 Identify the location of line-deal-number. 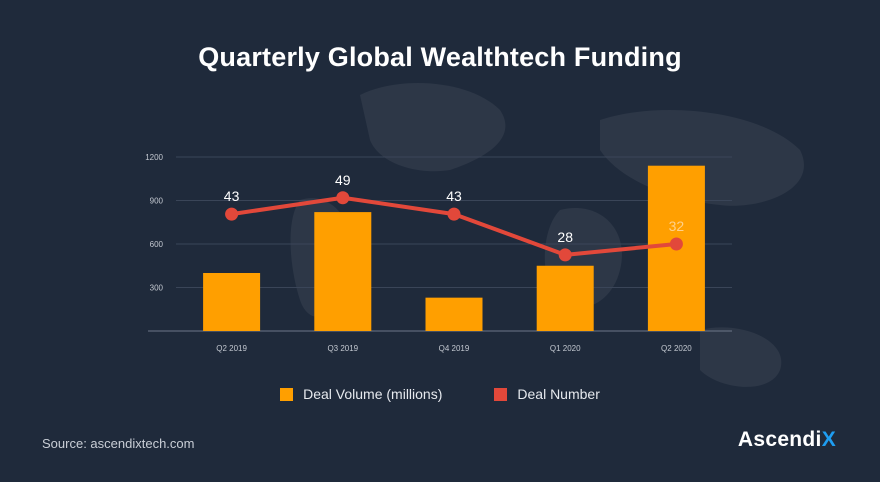
(454, 226).